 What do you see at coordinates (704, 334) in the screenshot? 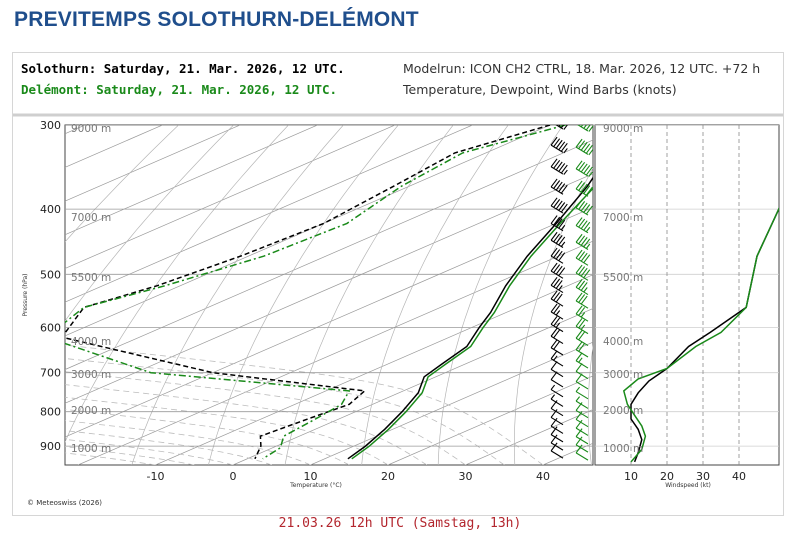
I see `wind-profile-line-solothurn` at bounding box center [704, 334].